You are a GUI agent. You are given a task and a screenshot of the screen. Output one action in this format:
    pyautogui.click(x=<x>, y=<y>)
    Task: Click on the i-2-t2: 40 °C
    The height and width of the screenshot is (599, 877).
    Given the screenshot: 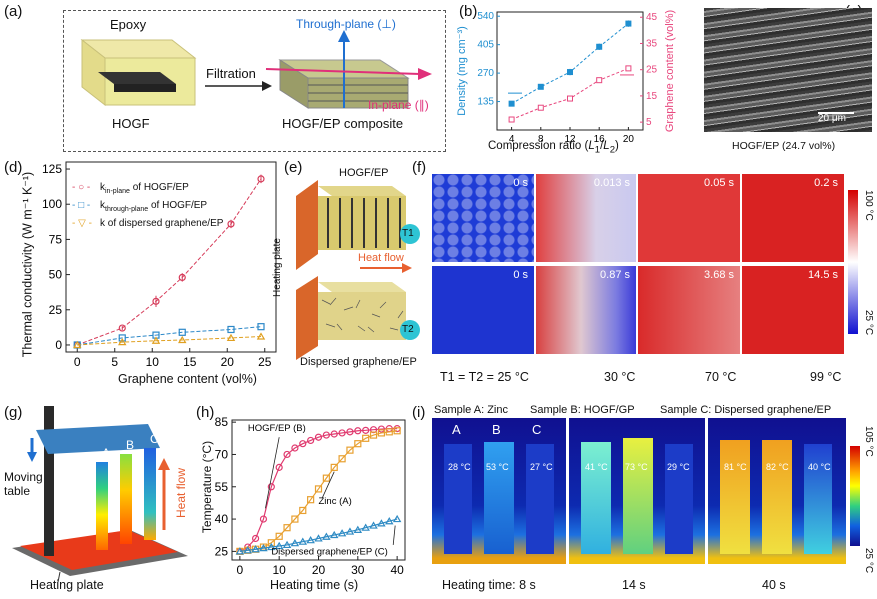 What is the action you would take?
    pyautogui.click(x=819, y=467)
    